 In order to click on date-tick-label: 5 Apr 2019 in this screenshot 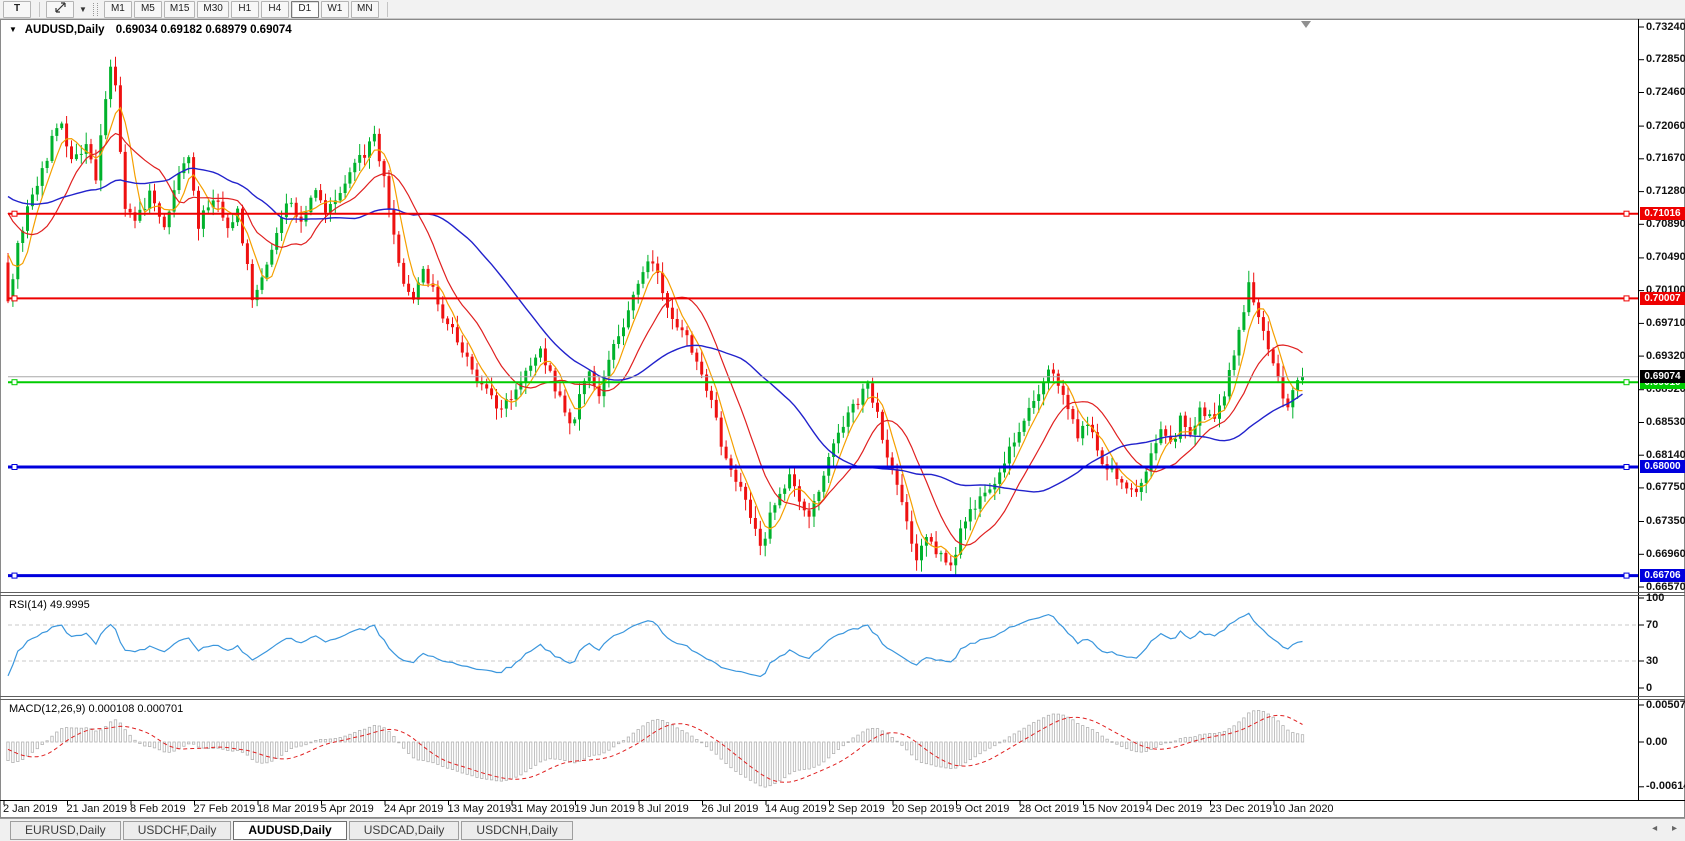, I will do `click(347, 809)`.